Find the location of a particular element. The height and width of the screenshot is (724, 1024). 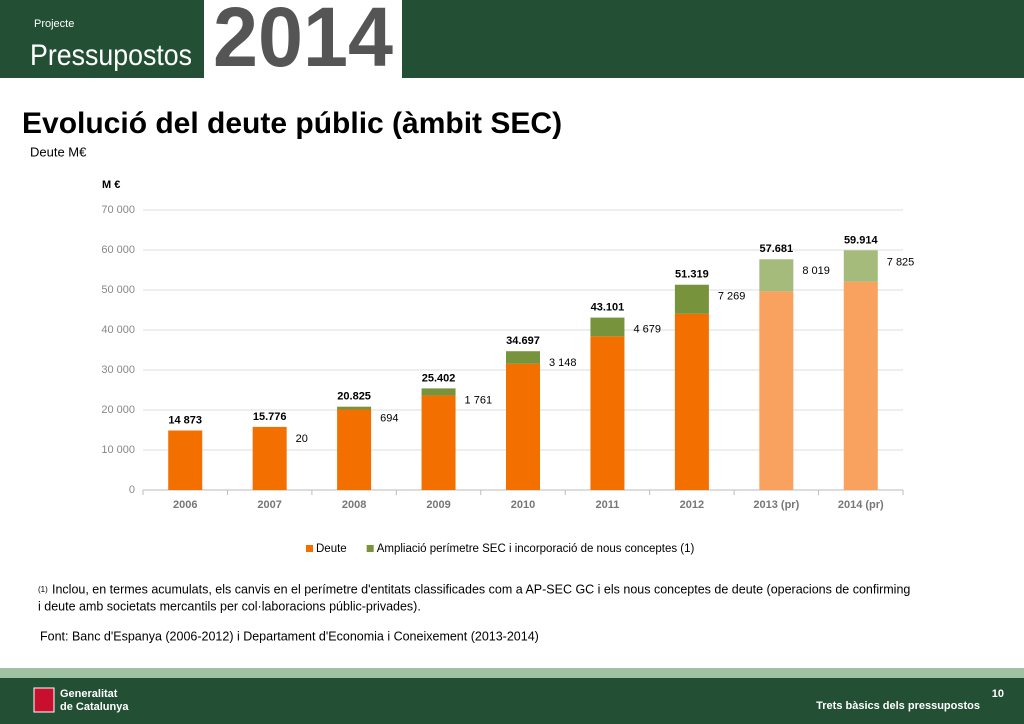

page-title: Evolució del deute públic (àmbit SEC) is located at coordinates (292, 123).